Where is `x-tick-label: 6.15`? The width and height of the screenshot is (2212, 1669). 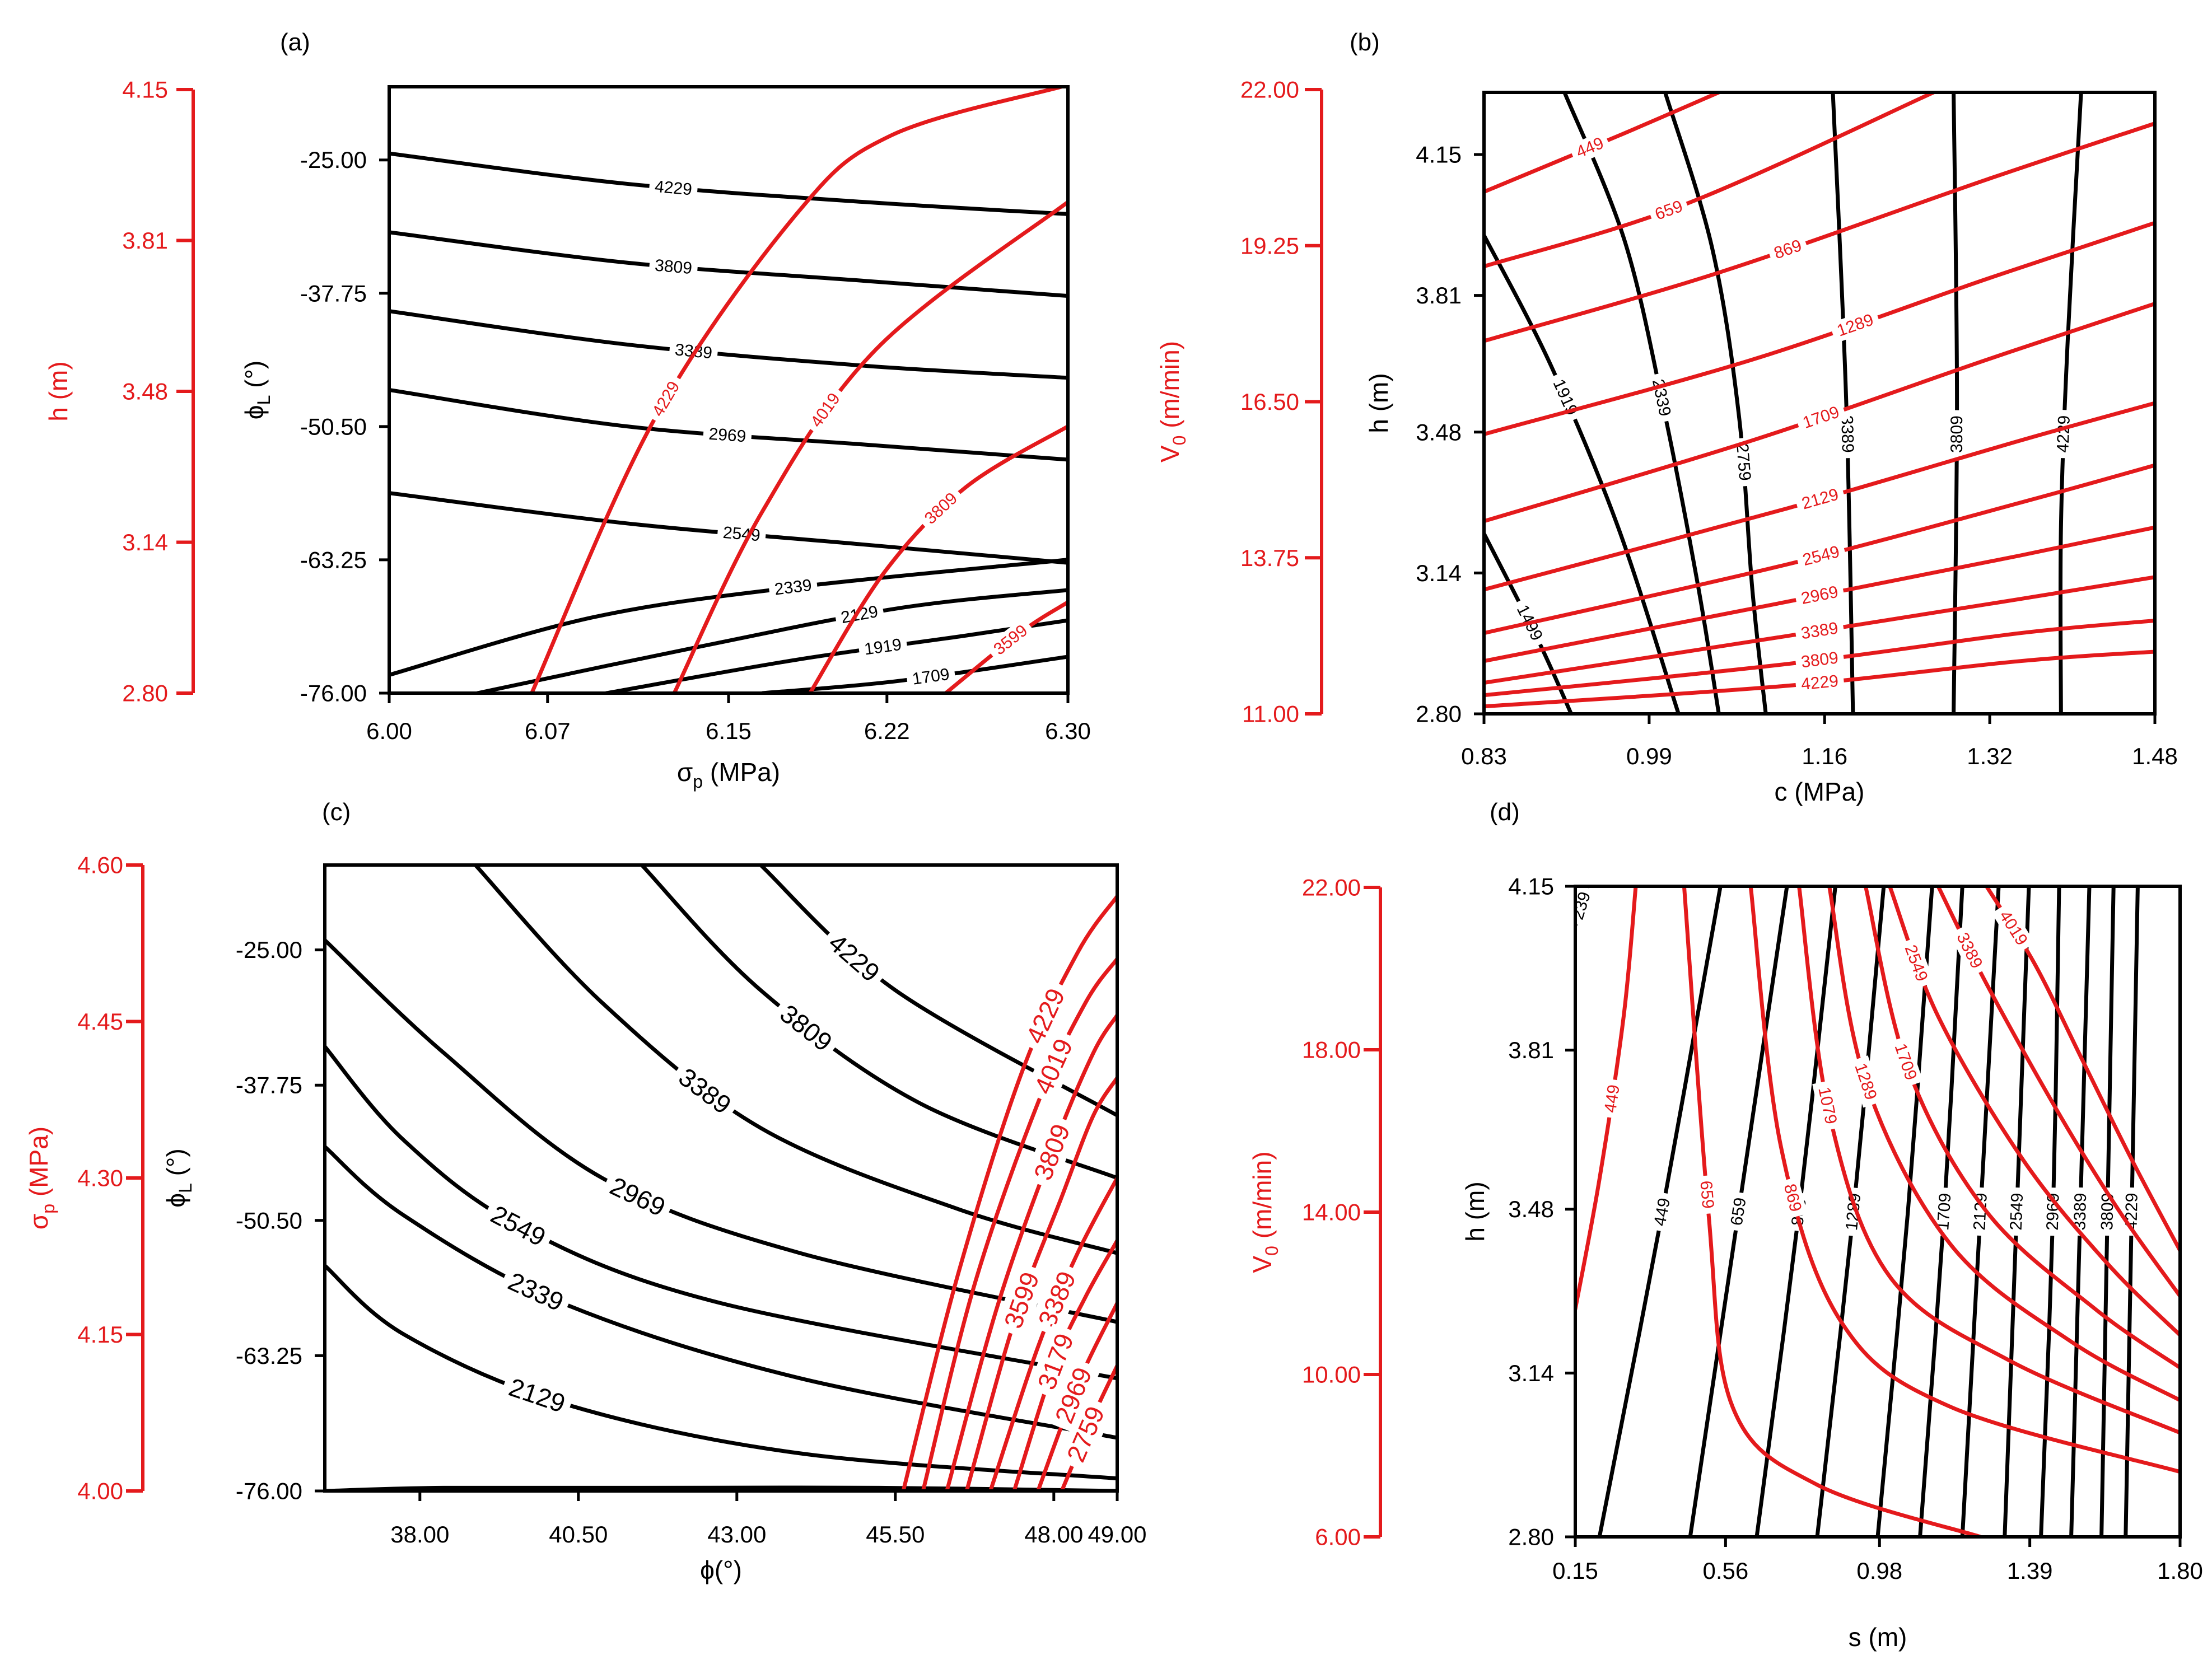 x-tick-label: 6.15 is located at coordinates (729, 731).